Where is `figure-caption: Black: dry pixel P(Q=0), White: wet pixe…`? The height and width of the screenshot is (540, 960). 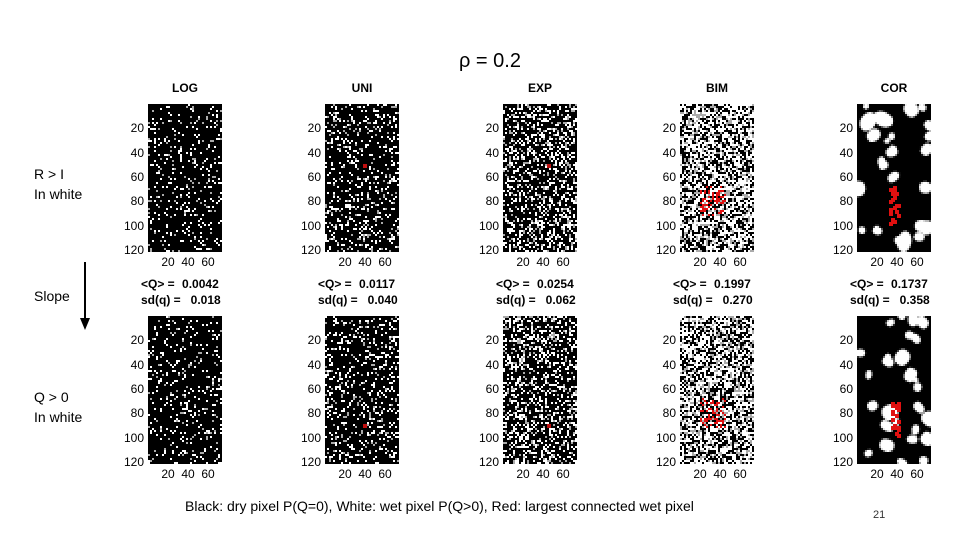 figure-caption: Black: dry pixel P(Q=0), White: wet pixe… is located at coordinates (439, 506).